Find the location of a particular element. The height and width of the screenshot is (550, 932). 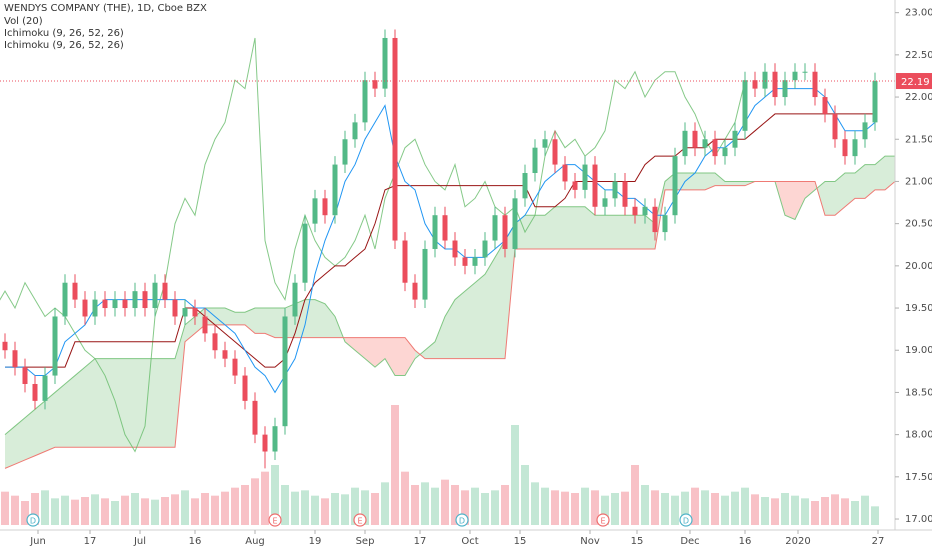

x-tick-label: Oct is located at coordinates (469, 541).